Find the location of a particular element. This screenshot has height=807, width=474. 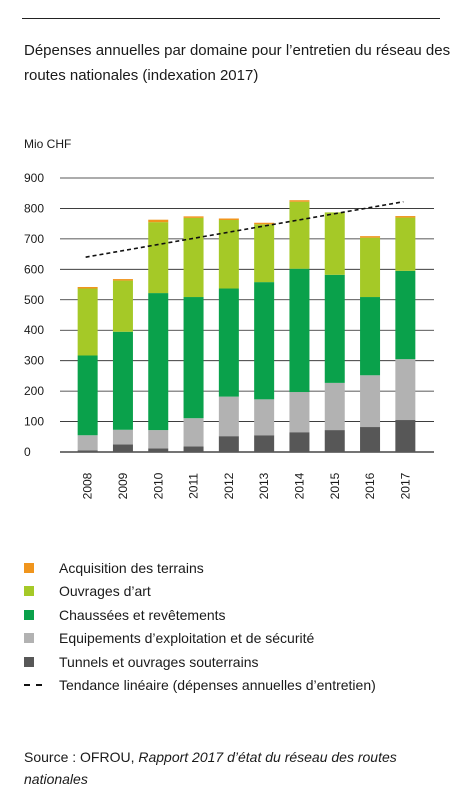

x-tick-label: 2012 is located at coordinates (229, 485).